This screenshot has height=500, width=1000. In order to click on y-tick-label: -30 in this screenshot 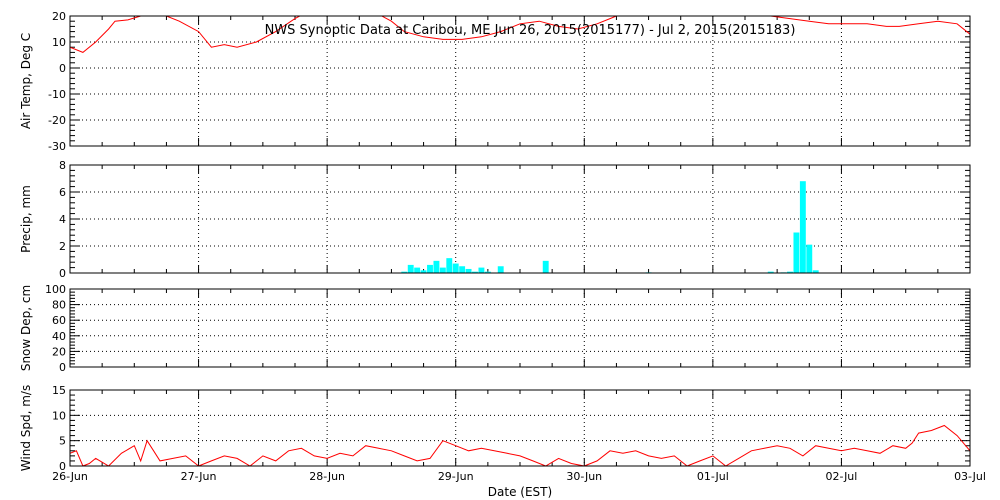, I will do `click(57, 146)`.